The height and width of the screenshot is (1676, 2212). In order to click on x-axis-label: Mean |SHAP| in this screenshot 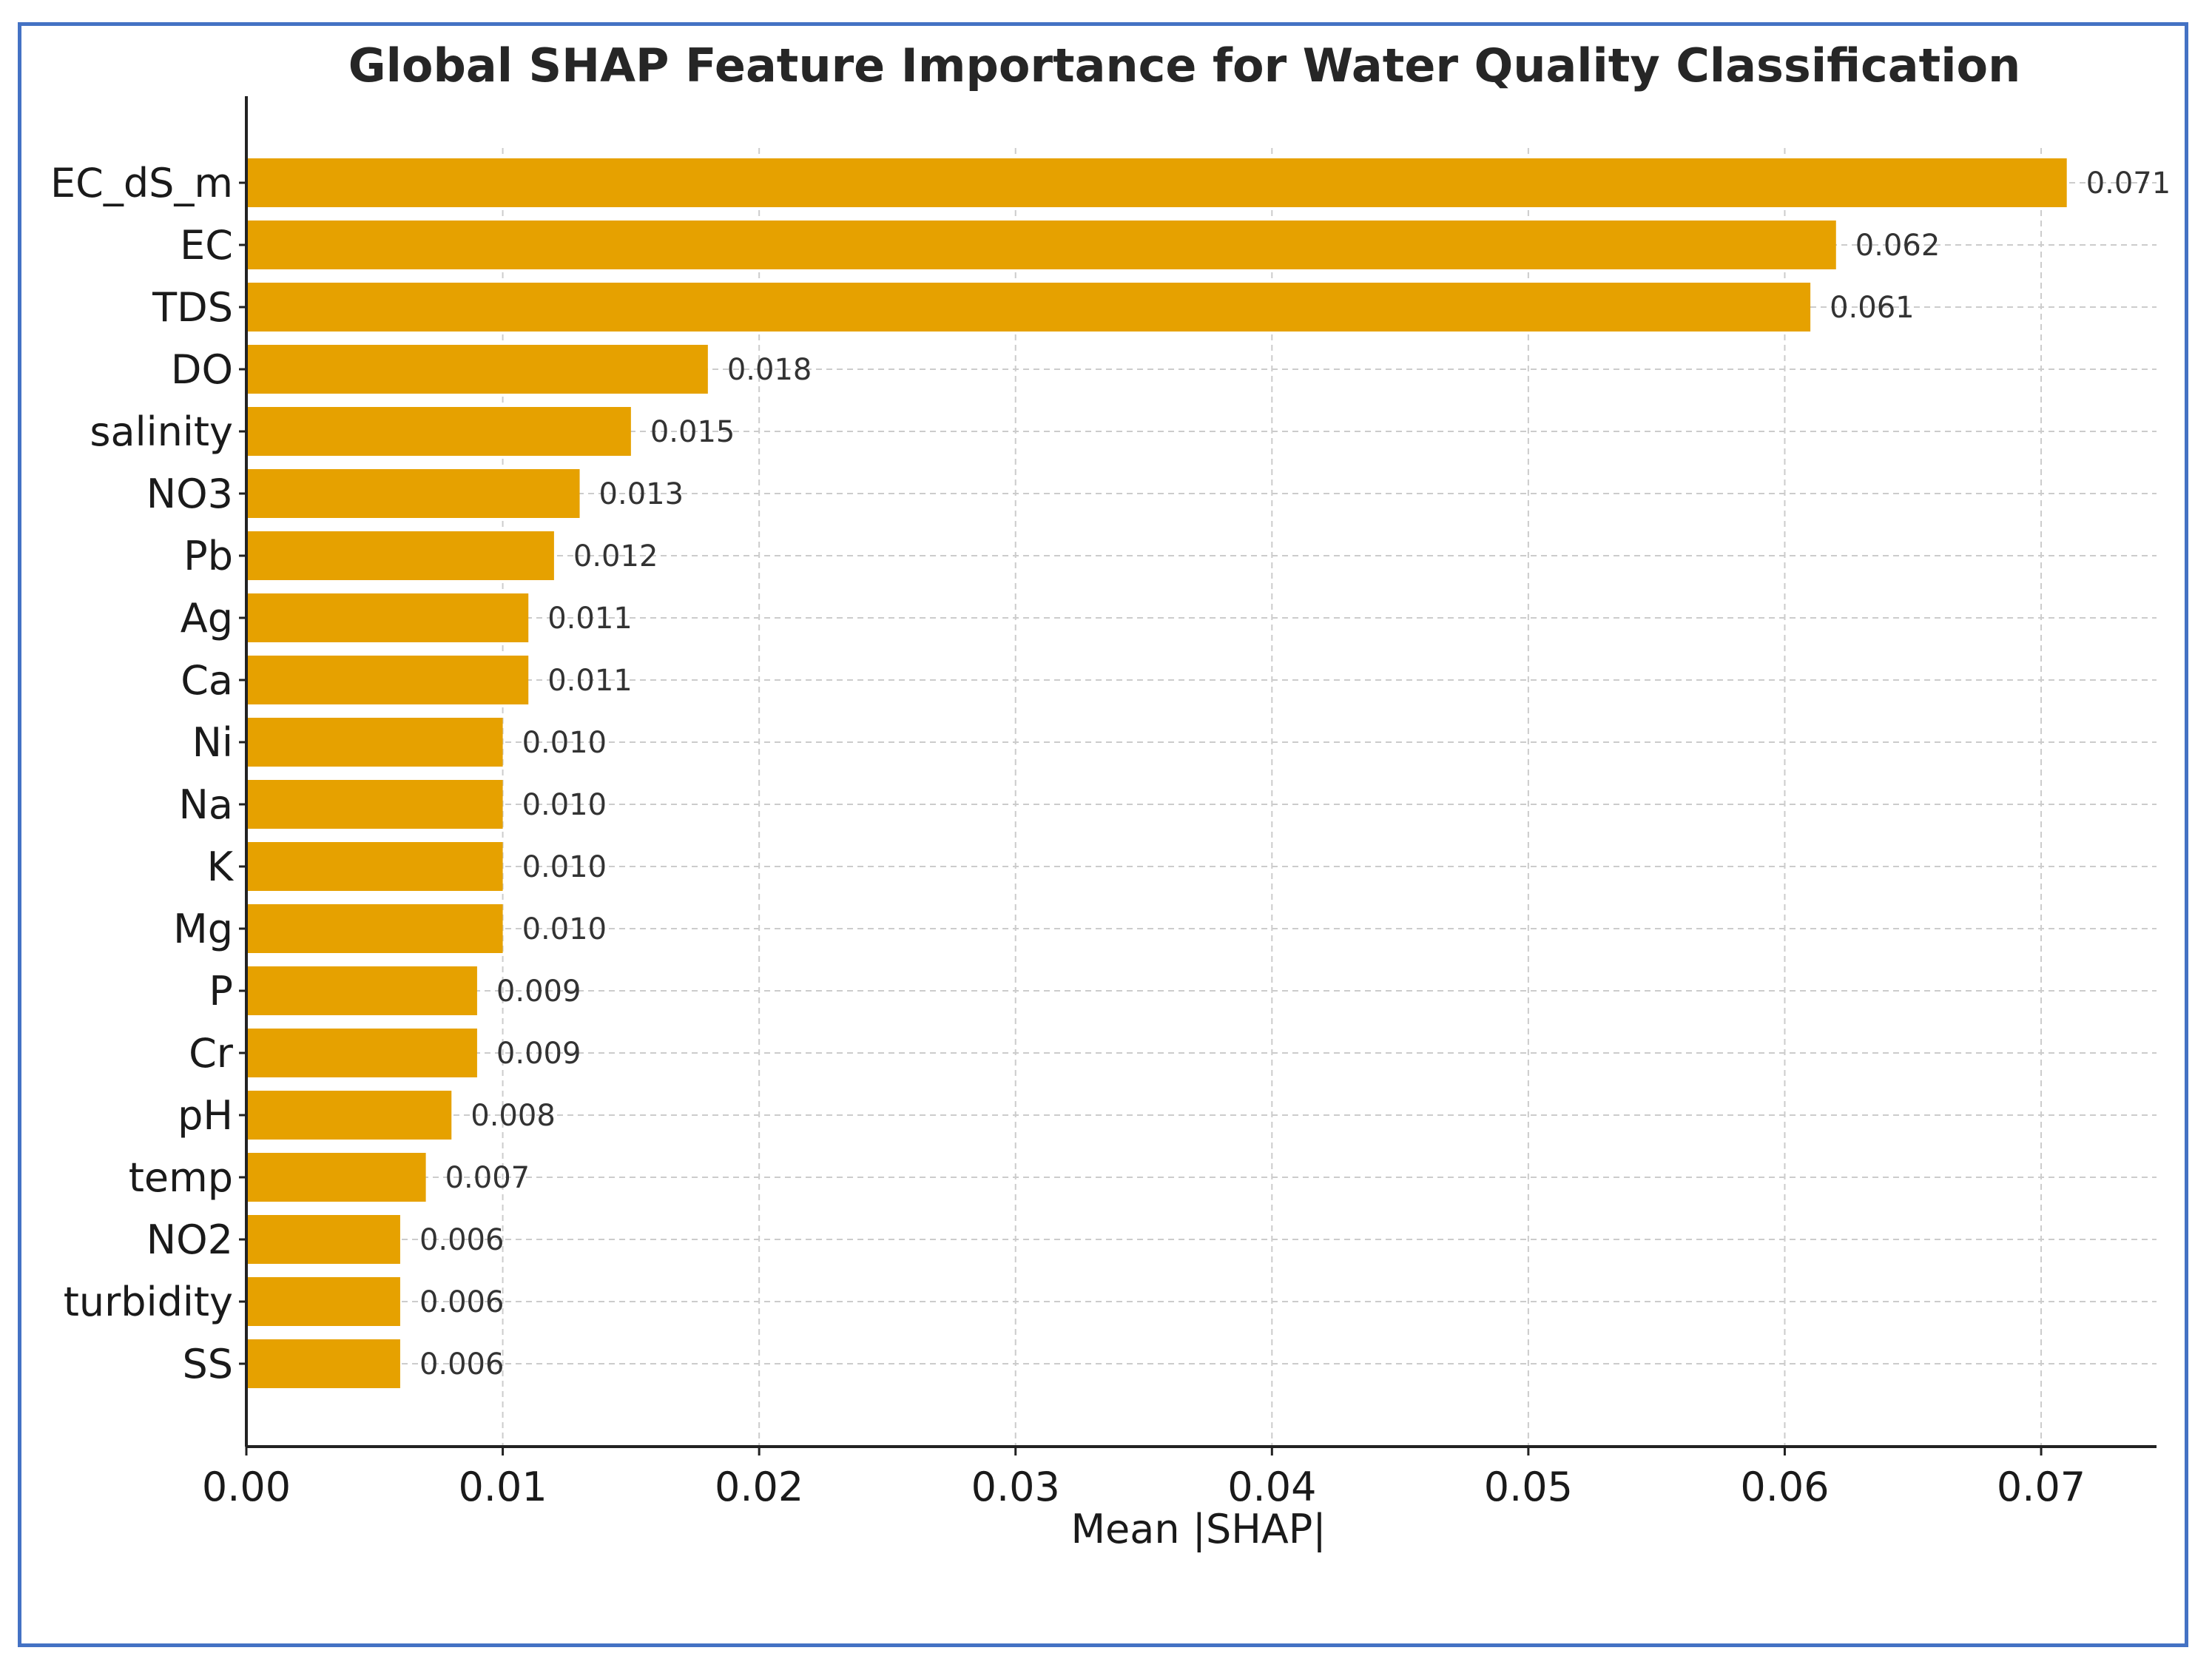, I will do `click(1198, 1529)`.